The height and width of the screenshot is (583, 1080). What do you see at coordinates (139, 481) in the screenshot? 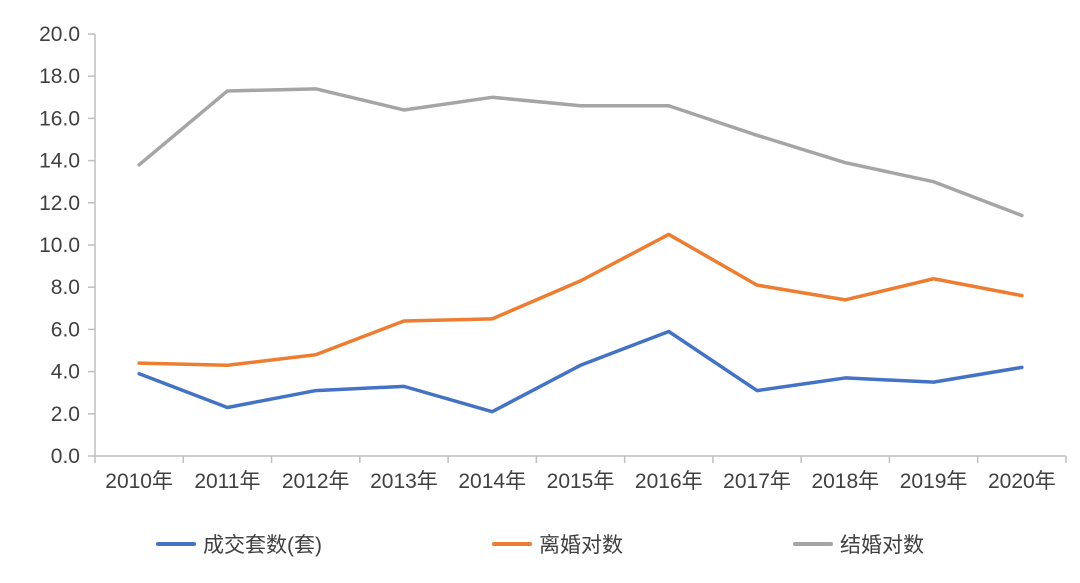
I see `x-tick-label: 2010年` at bounding box center [139, 481].